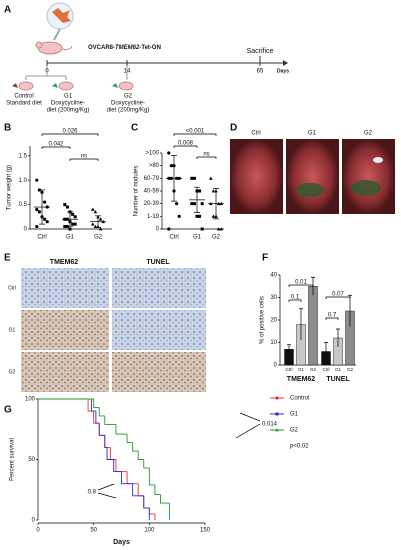 This screenshot has width=401, height=550. What do you see at coordinates (265, 258) in the screenshot?
I see `panel-letter: F` at bounding box center [265, 258].